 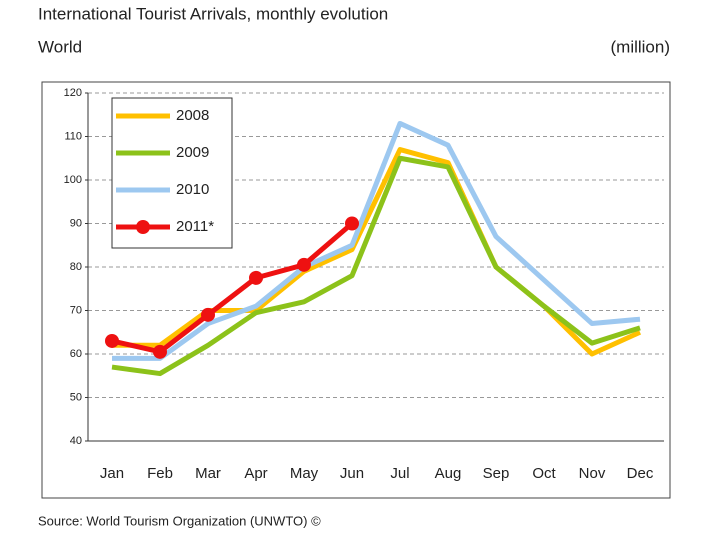 I want to click on x-tick-label: Aug, so click(x=448, y=473).